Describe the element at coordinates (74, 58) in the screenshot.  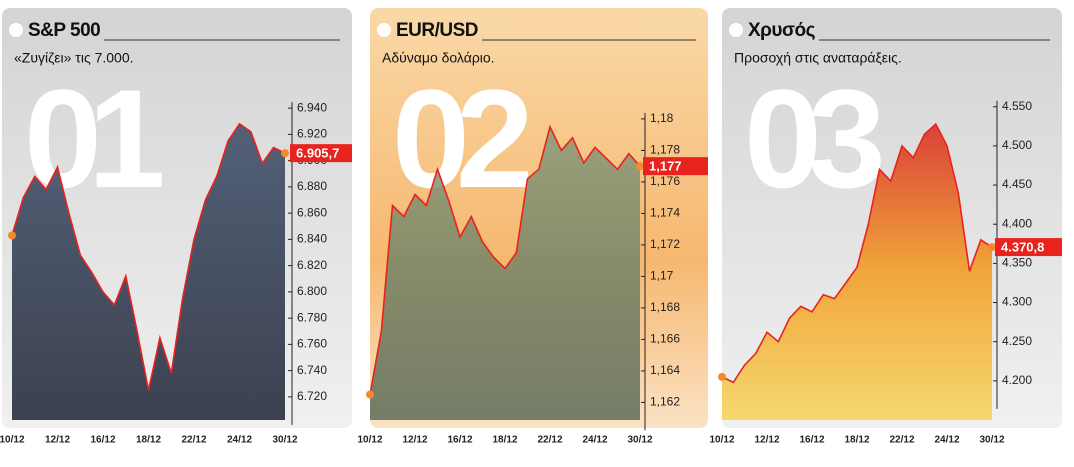
I see `chart-subtitle: «Ζυγίζει» τις 7.000.` at that location.